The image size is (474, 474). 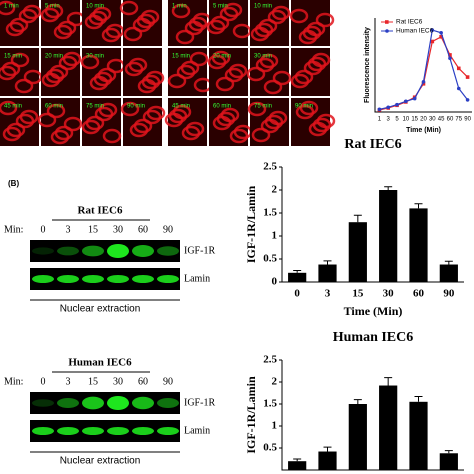 I want to click on time-label: 90 min, so click(x=136, y=107).